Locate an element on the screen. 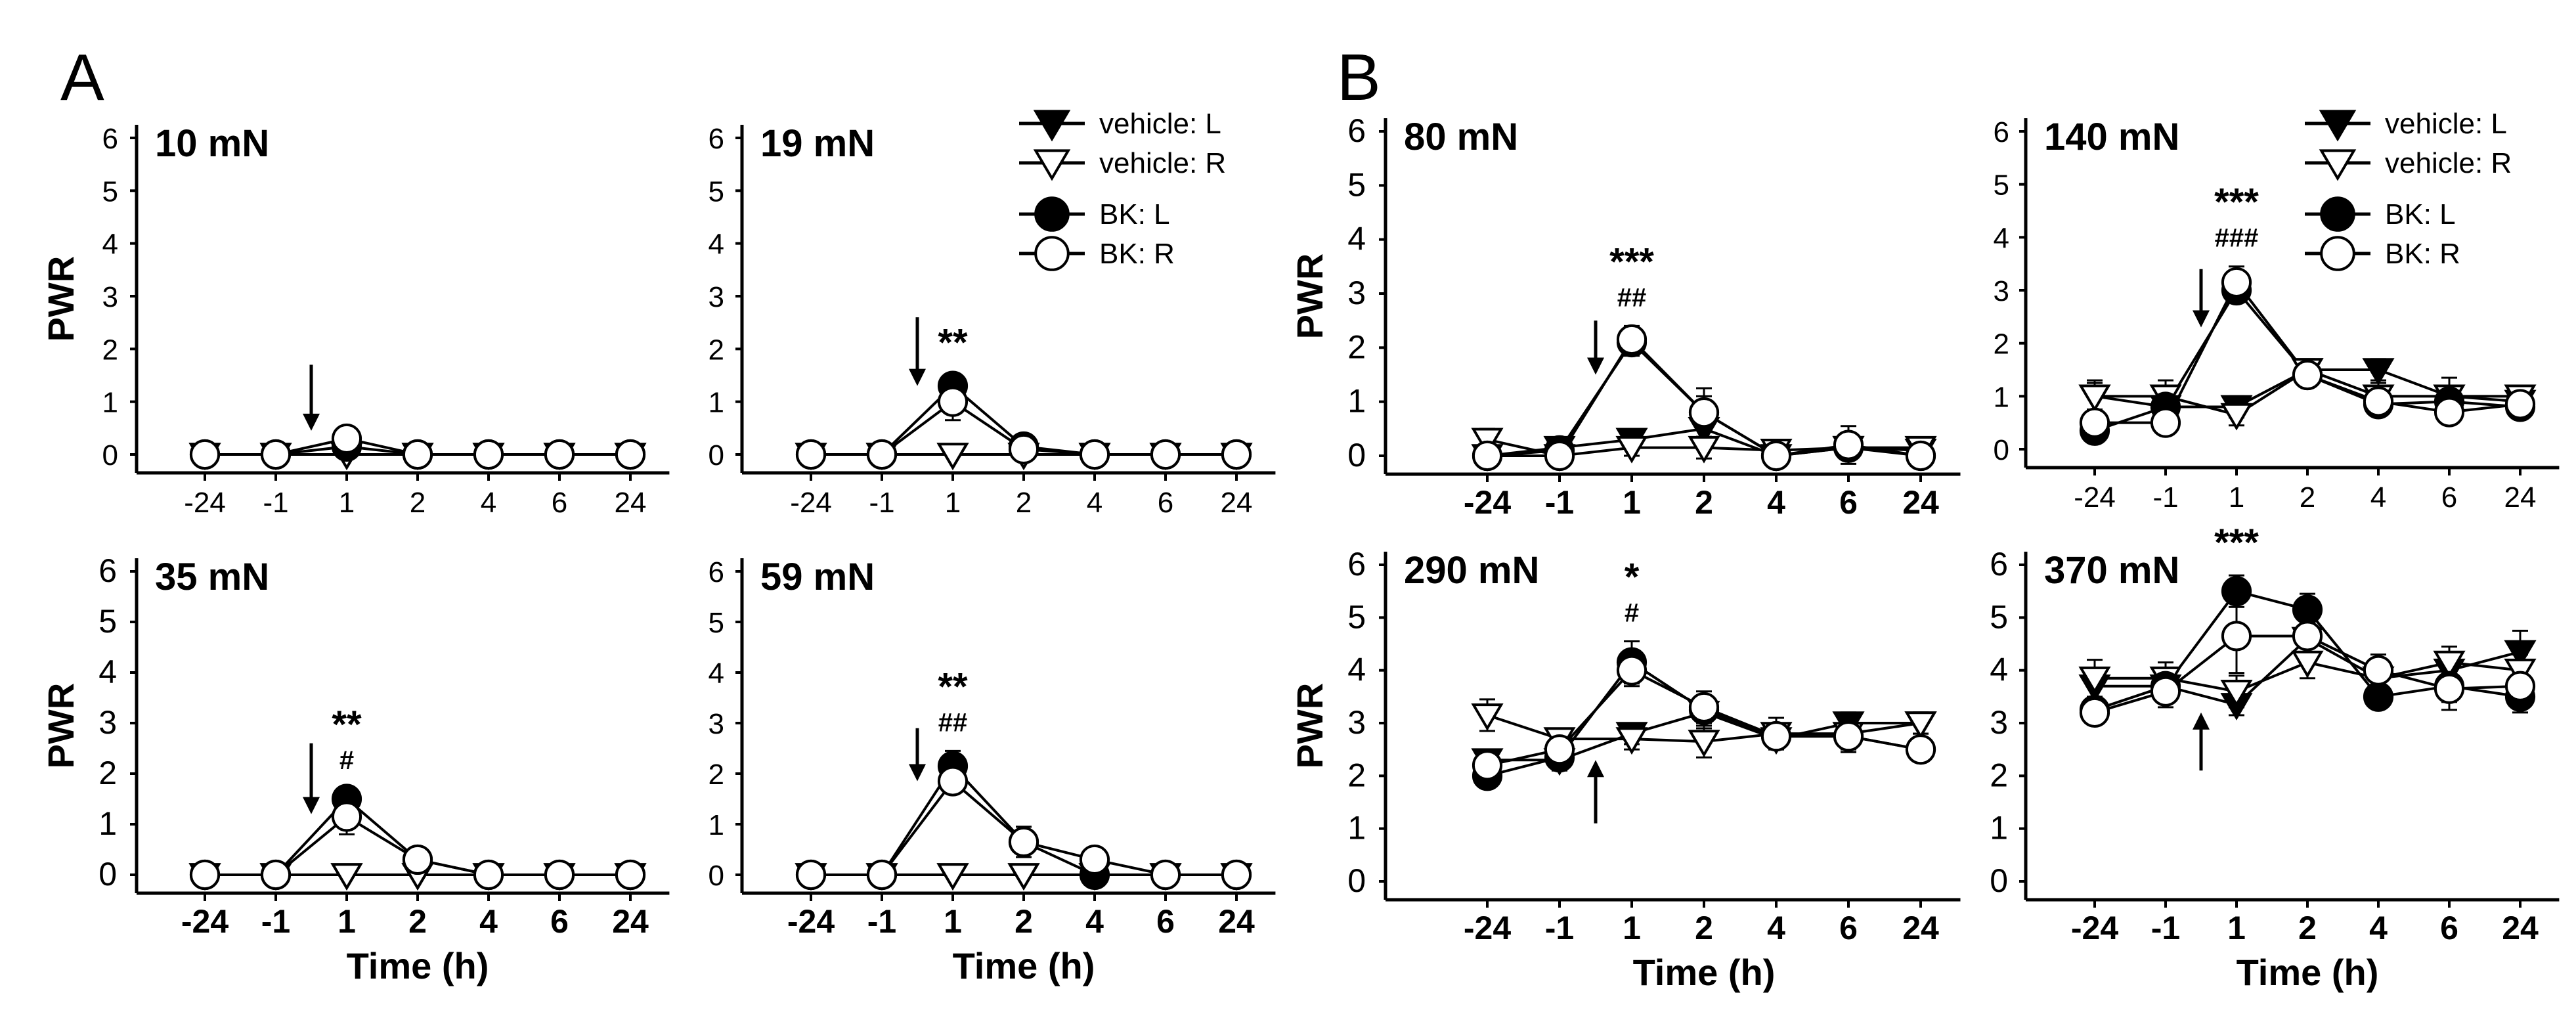  chart-title: 290 mN is located at coordinates (1472, 570).